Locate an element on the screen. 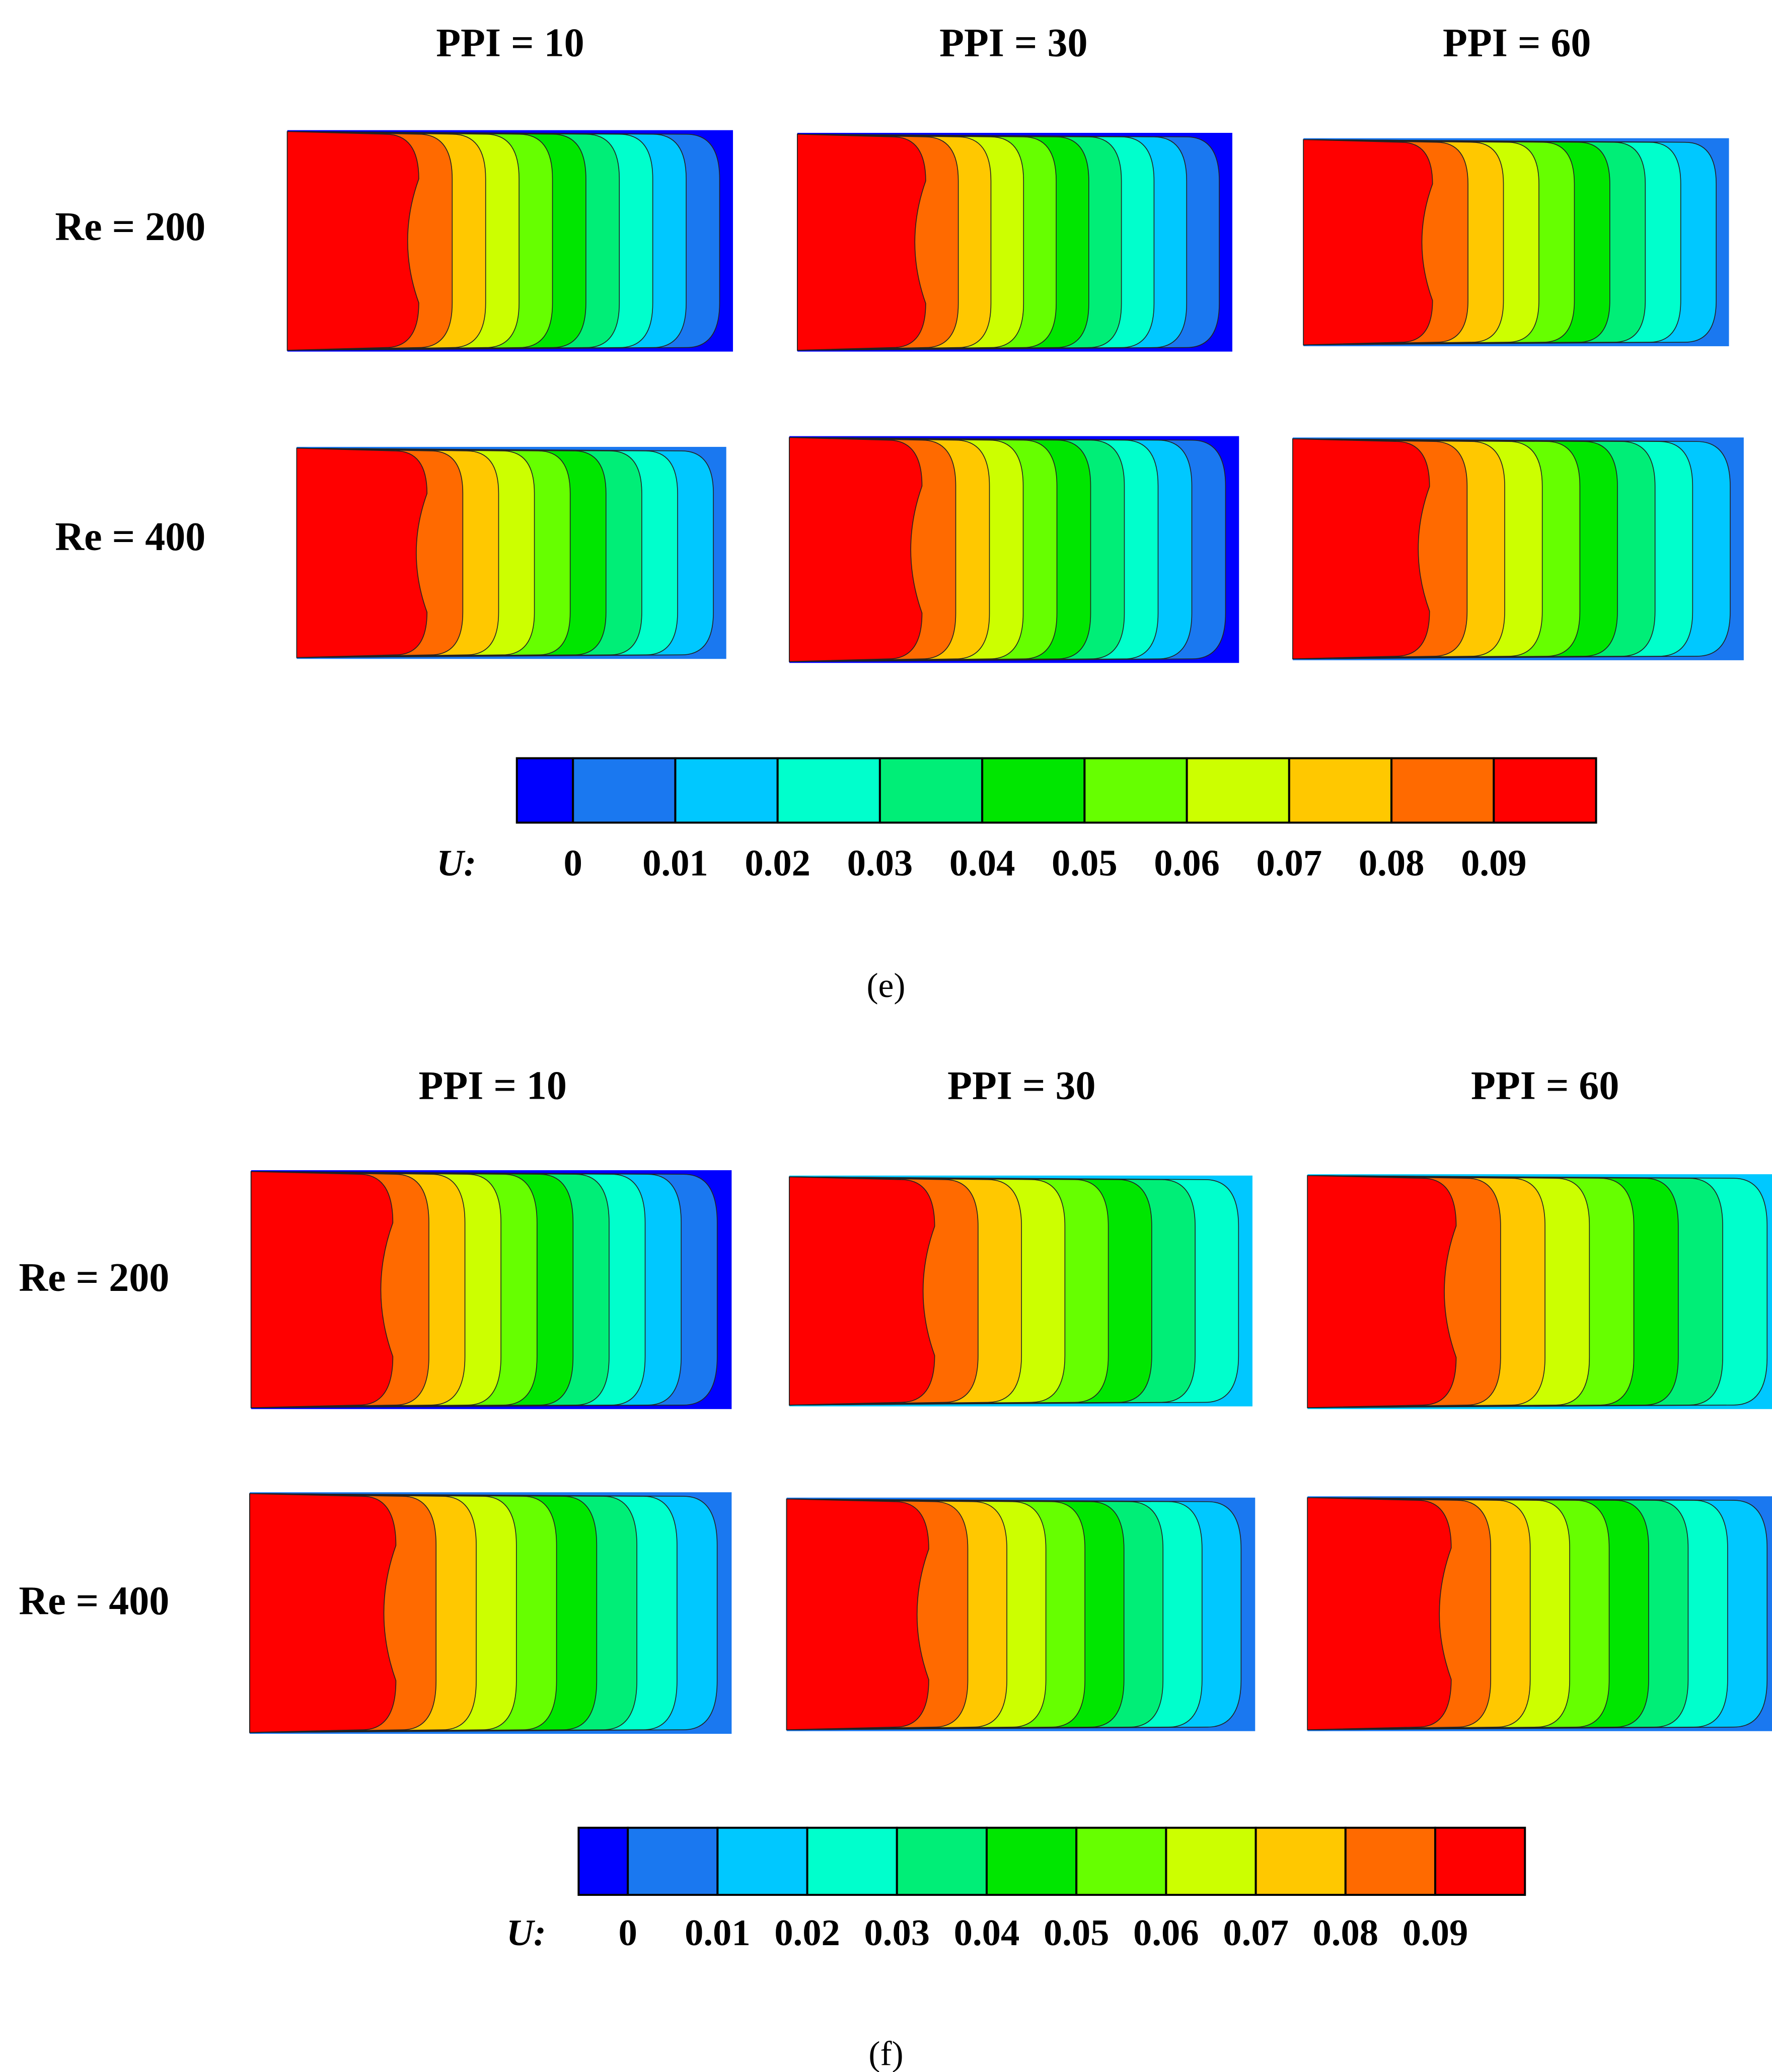 Image resolution: width=1772 pixels, height=2072 pixels. panel-caption: (e) is located at coordinates (886, 985).